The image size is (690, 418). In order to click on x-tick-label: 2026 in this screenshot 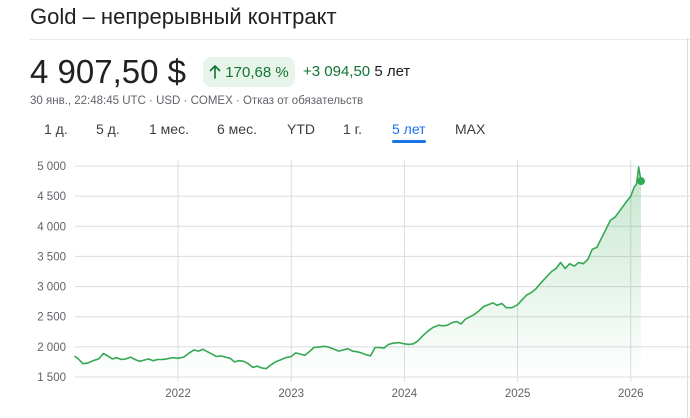, I will do `click(631, 394)`.